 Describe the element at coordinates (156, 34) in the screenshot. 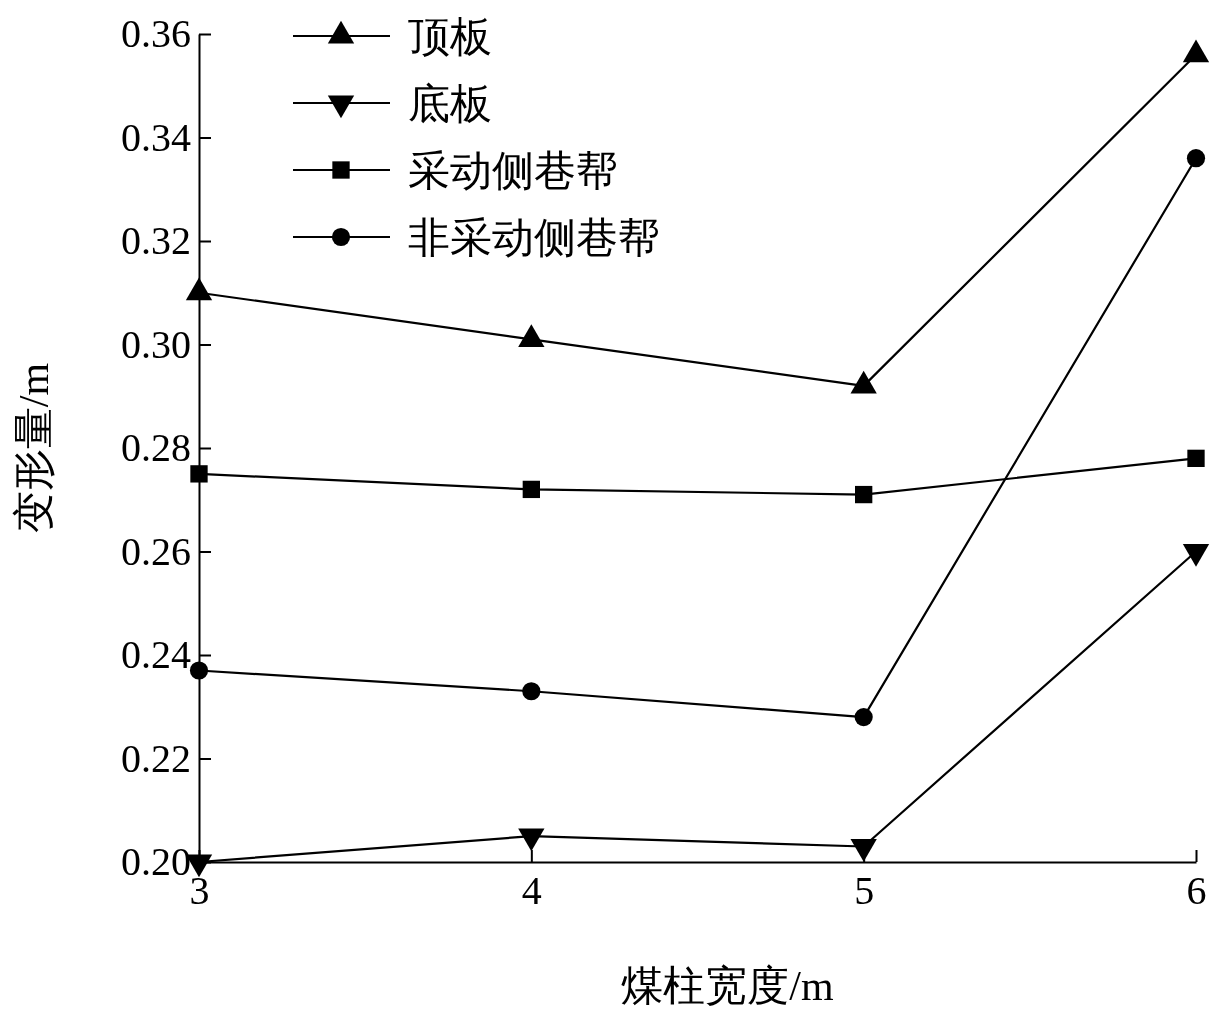

I see `y-tick-label: 0.36` at that location.